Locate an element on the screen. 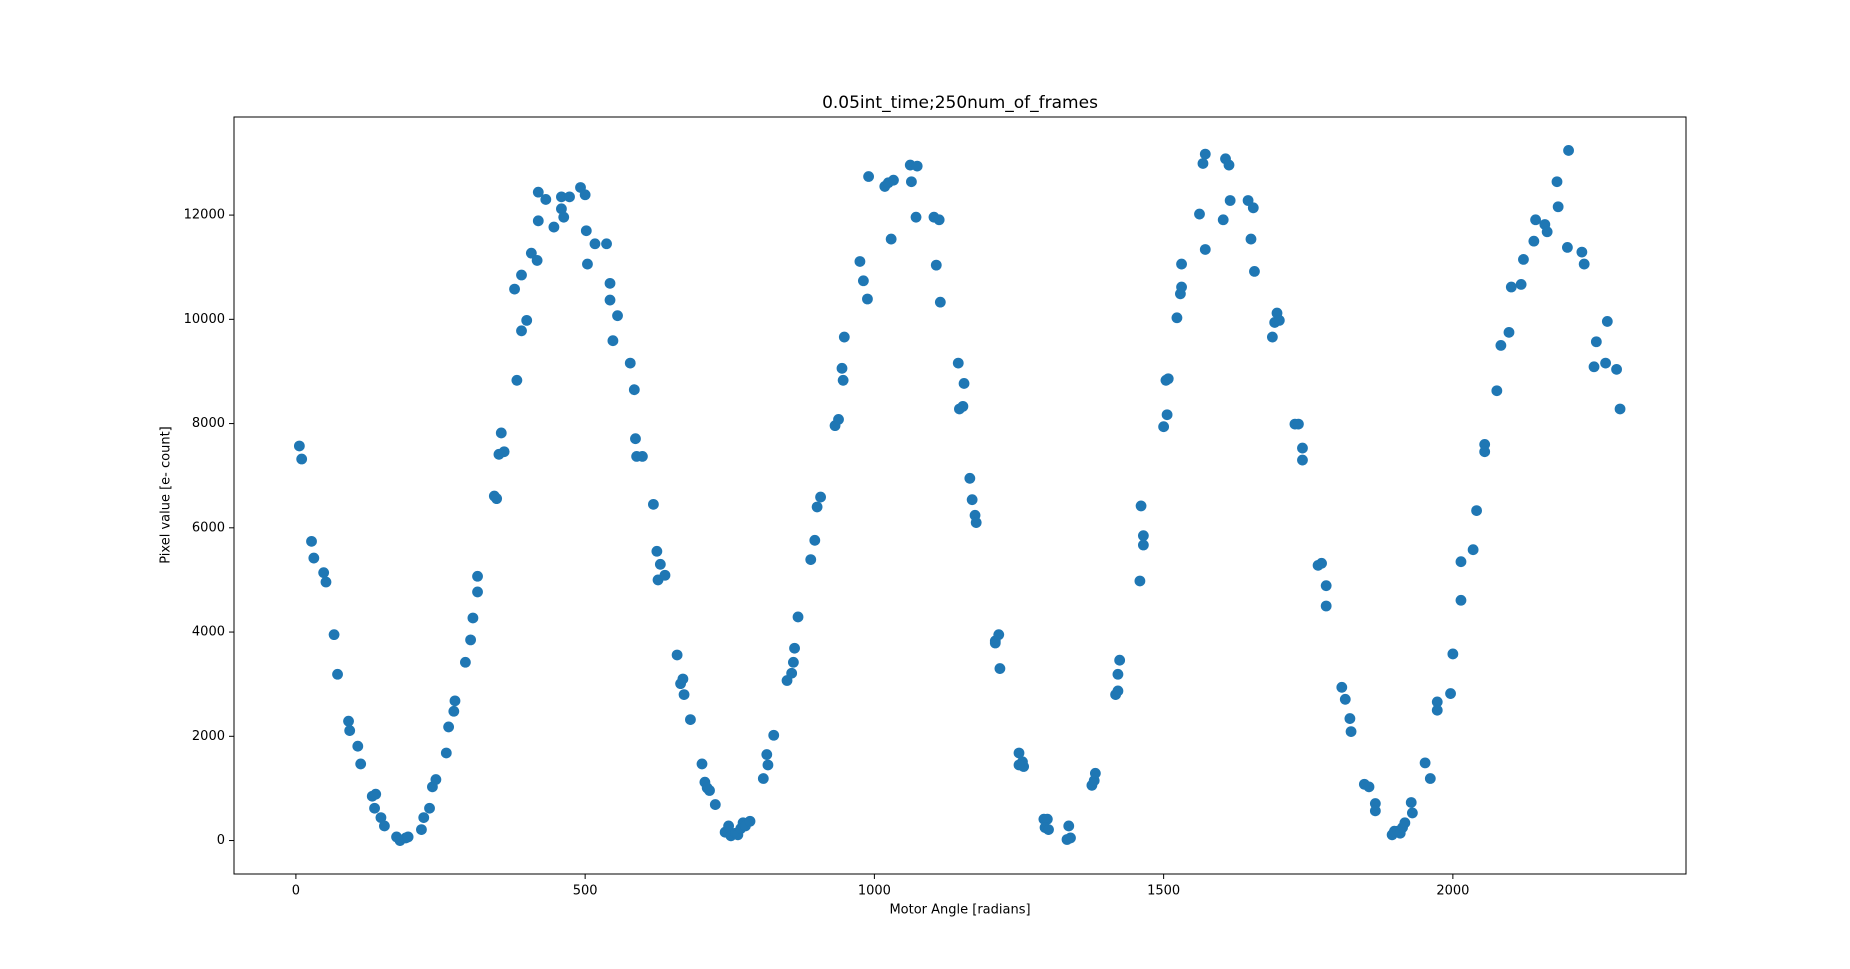 The image size is (1850, 969). y-tick-label: 2000 is located at coordinates (208, 736).